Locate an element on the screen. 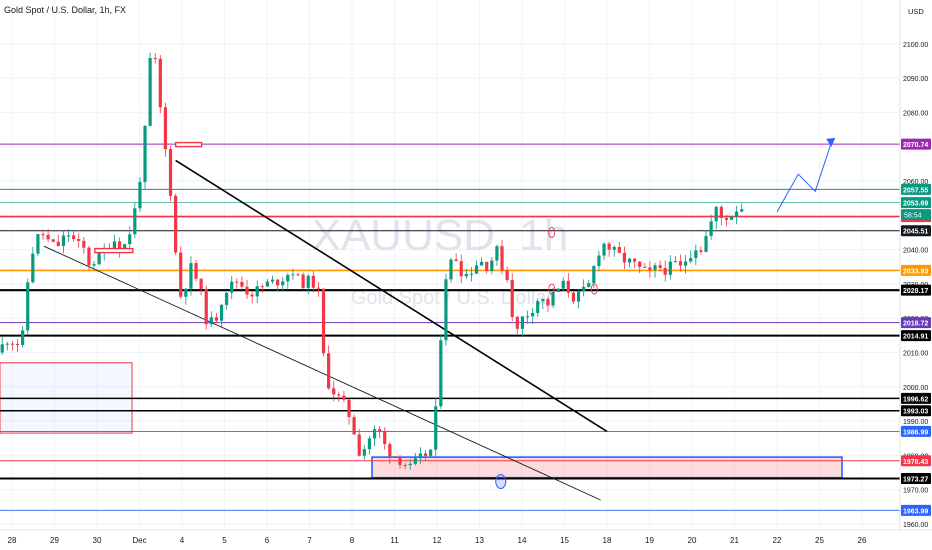 This screenshot has height=550, width=932. x-tick-label: 29 is located at coordinates (54, 540).